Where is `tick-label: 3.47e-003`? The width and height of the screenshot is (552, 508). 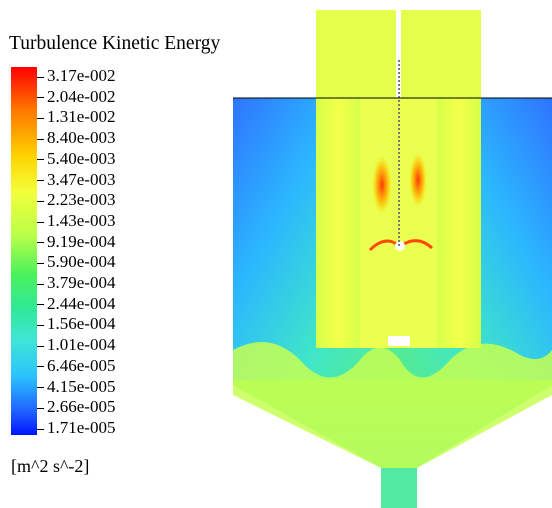
tick-label: 3.47e-003 is located at coordinates (81, 179).